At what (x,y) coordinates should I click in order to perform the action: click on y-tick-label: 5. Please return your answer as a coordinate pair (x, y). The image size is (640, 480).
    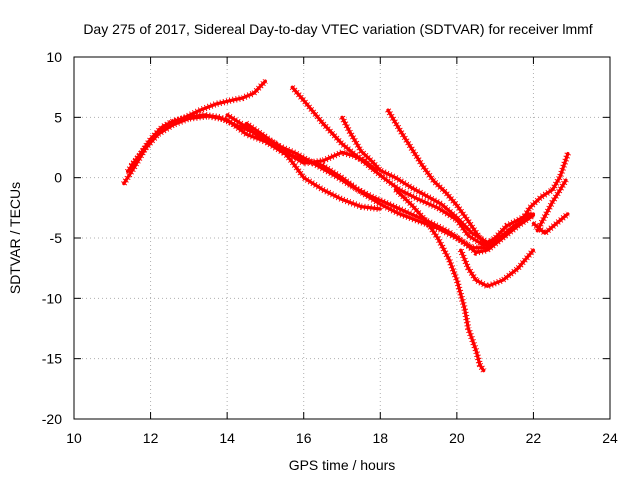
    Looking at the image, I should click on (58, 117).